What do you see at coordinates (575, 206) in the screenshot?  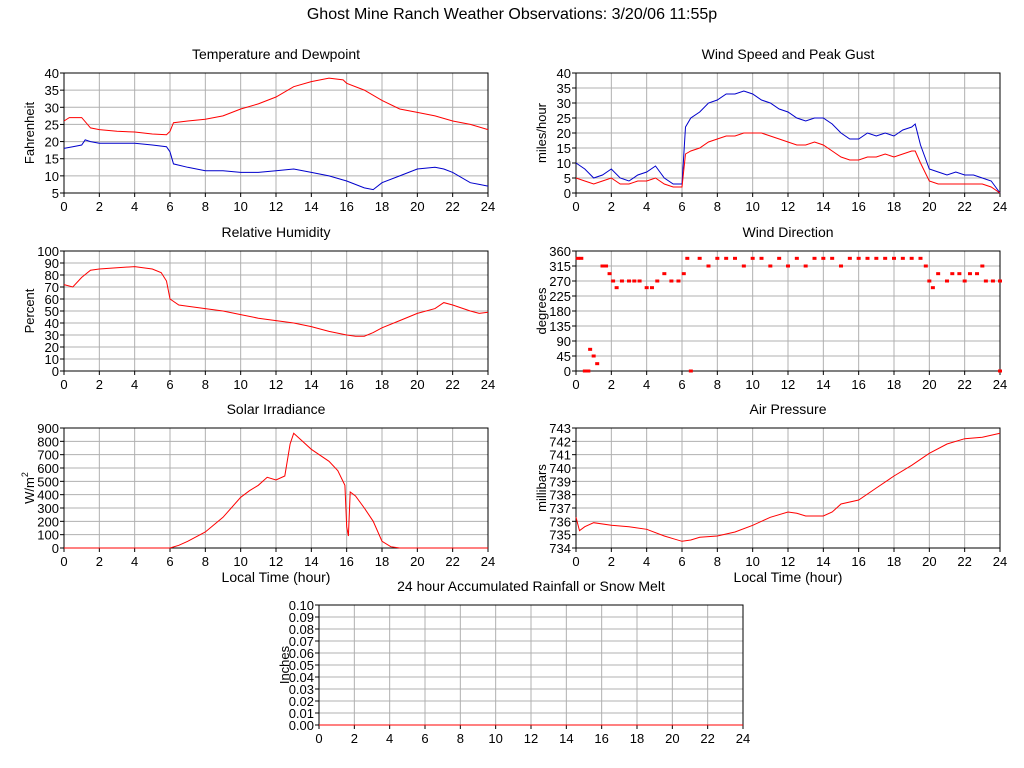 I see `wind-xtick-label: 0` at bounding box center [575, 206].